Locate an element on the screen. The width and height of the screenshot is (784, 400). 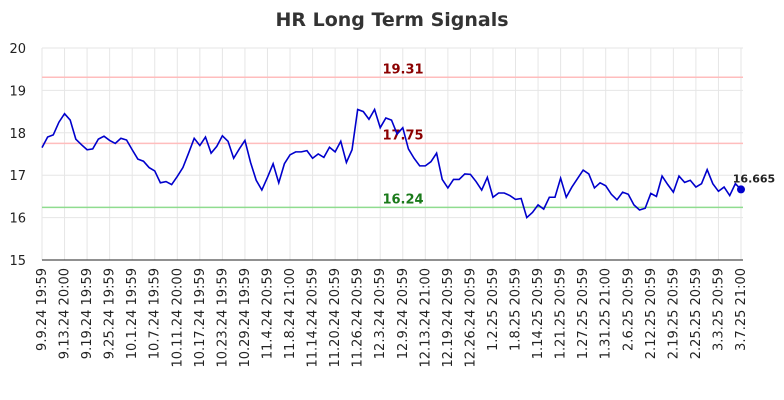
x-tick-label: 1.31.25 21:00 is located at coordinates (606, 313).